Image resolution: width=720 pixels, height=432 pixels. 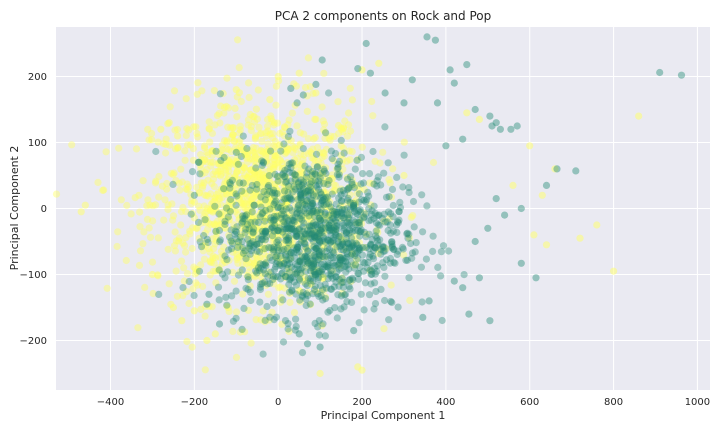 I want to click on x-tick-label: 800, so click(x=613, y=402).